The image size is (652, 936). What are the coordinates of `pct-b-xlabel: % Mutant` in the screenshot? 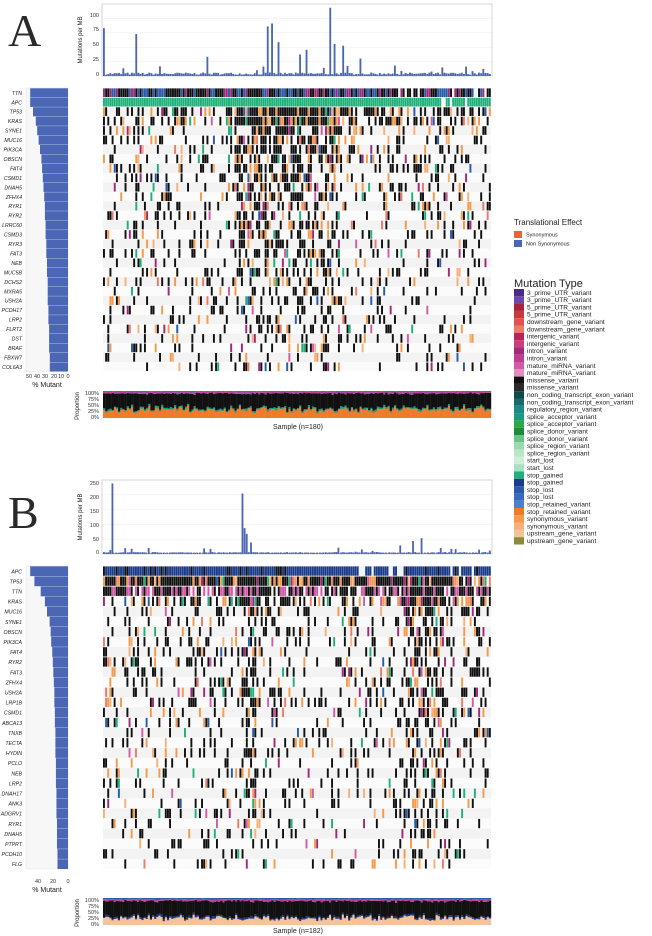 It's located at (47, 890).